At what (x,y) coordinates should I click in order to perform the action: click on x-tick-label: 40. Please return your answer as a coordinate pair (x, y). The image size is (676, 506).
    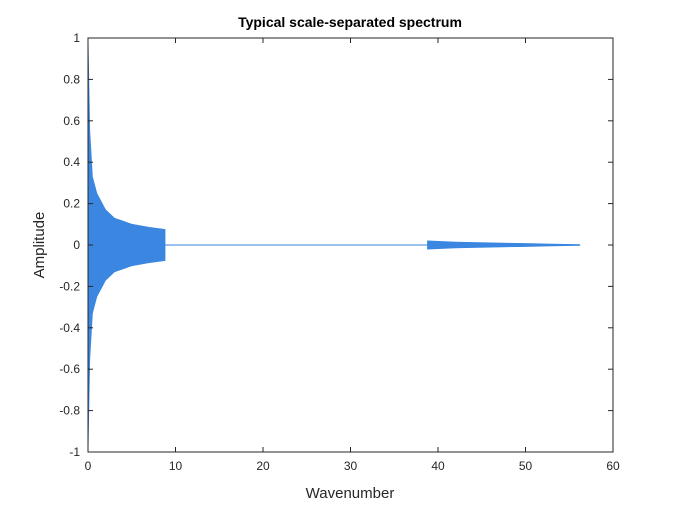
    Looking at the image, I should click on (438, 466).